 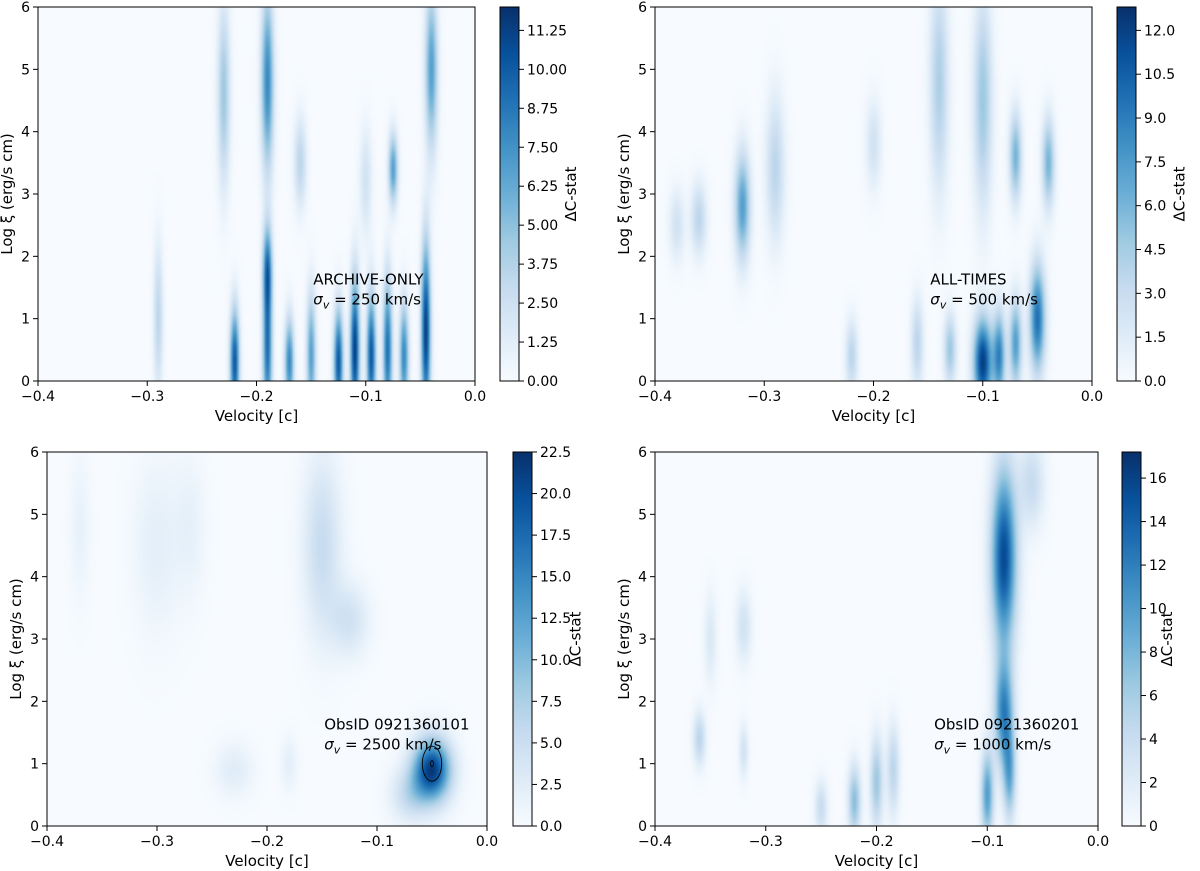 I want to click on colorbar-tick-label: 10.5, so click(x=1159, y=75).